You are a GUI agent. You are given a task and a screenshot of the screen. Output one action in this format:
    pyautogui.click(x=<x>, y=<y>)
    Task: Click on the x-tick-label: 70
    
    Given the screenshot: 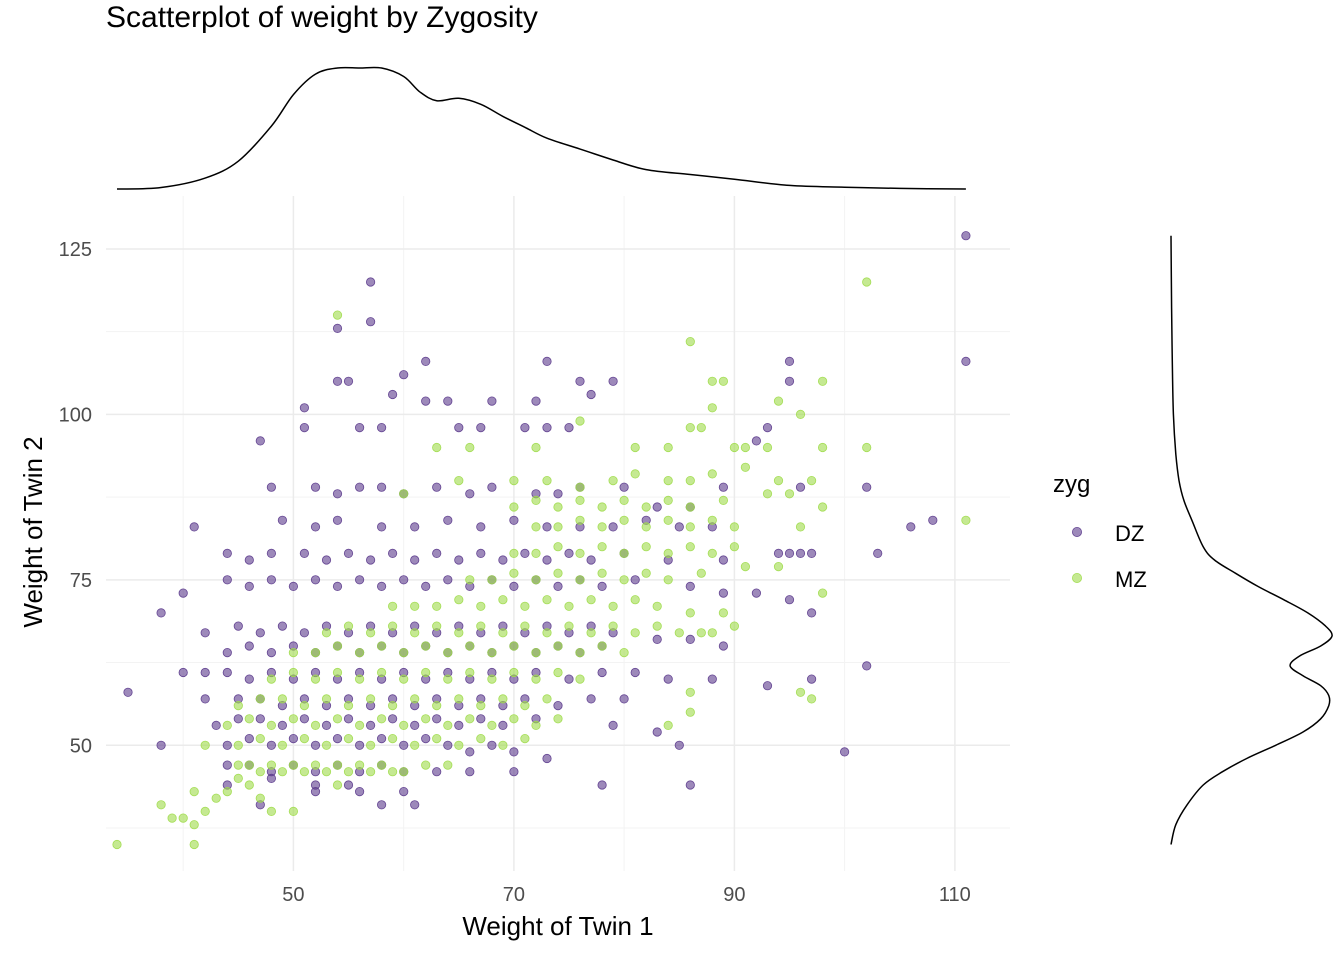 What is the action you would take?
    pyautogui.click(x=514, y=895)
    